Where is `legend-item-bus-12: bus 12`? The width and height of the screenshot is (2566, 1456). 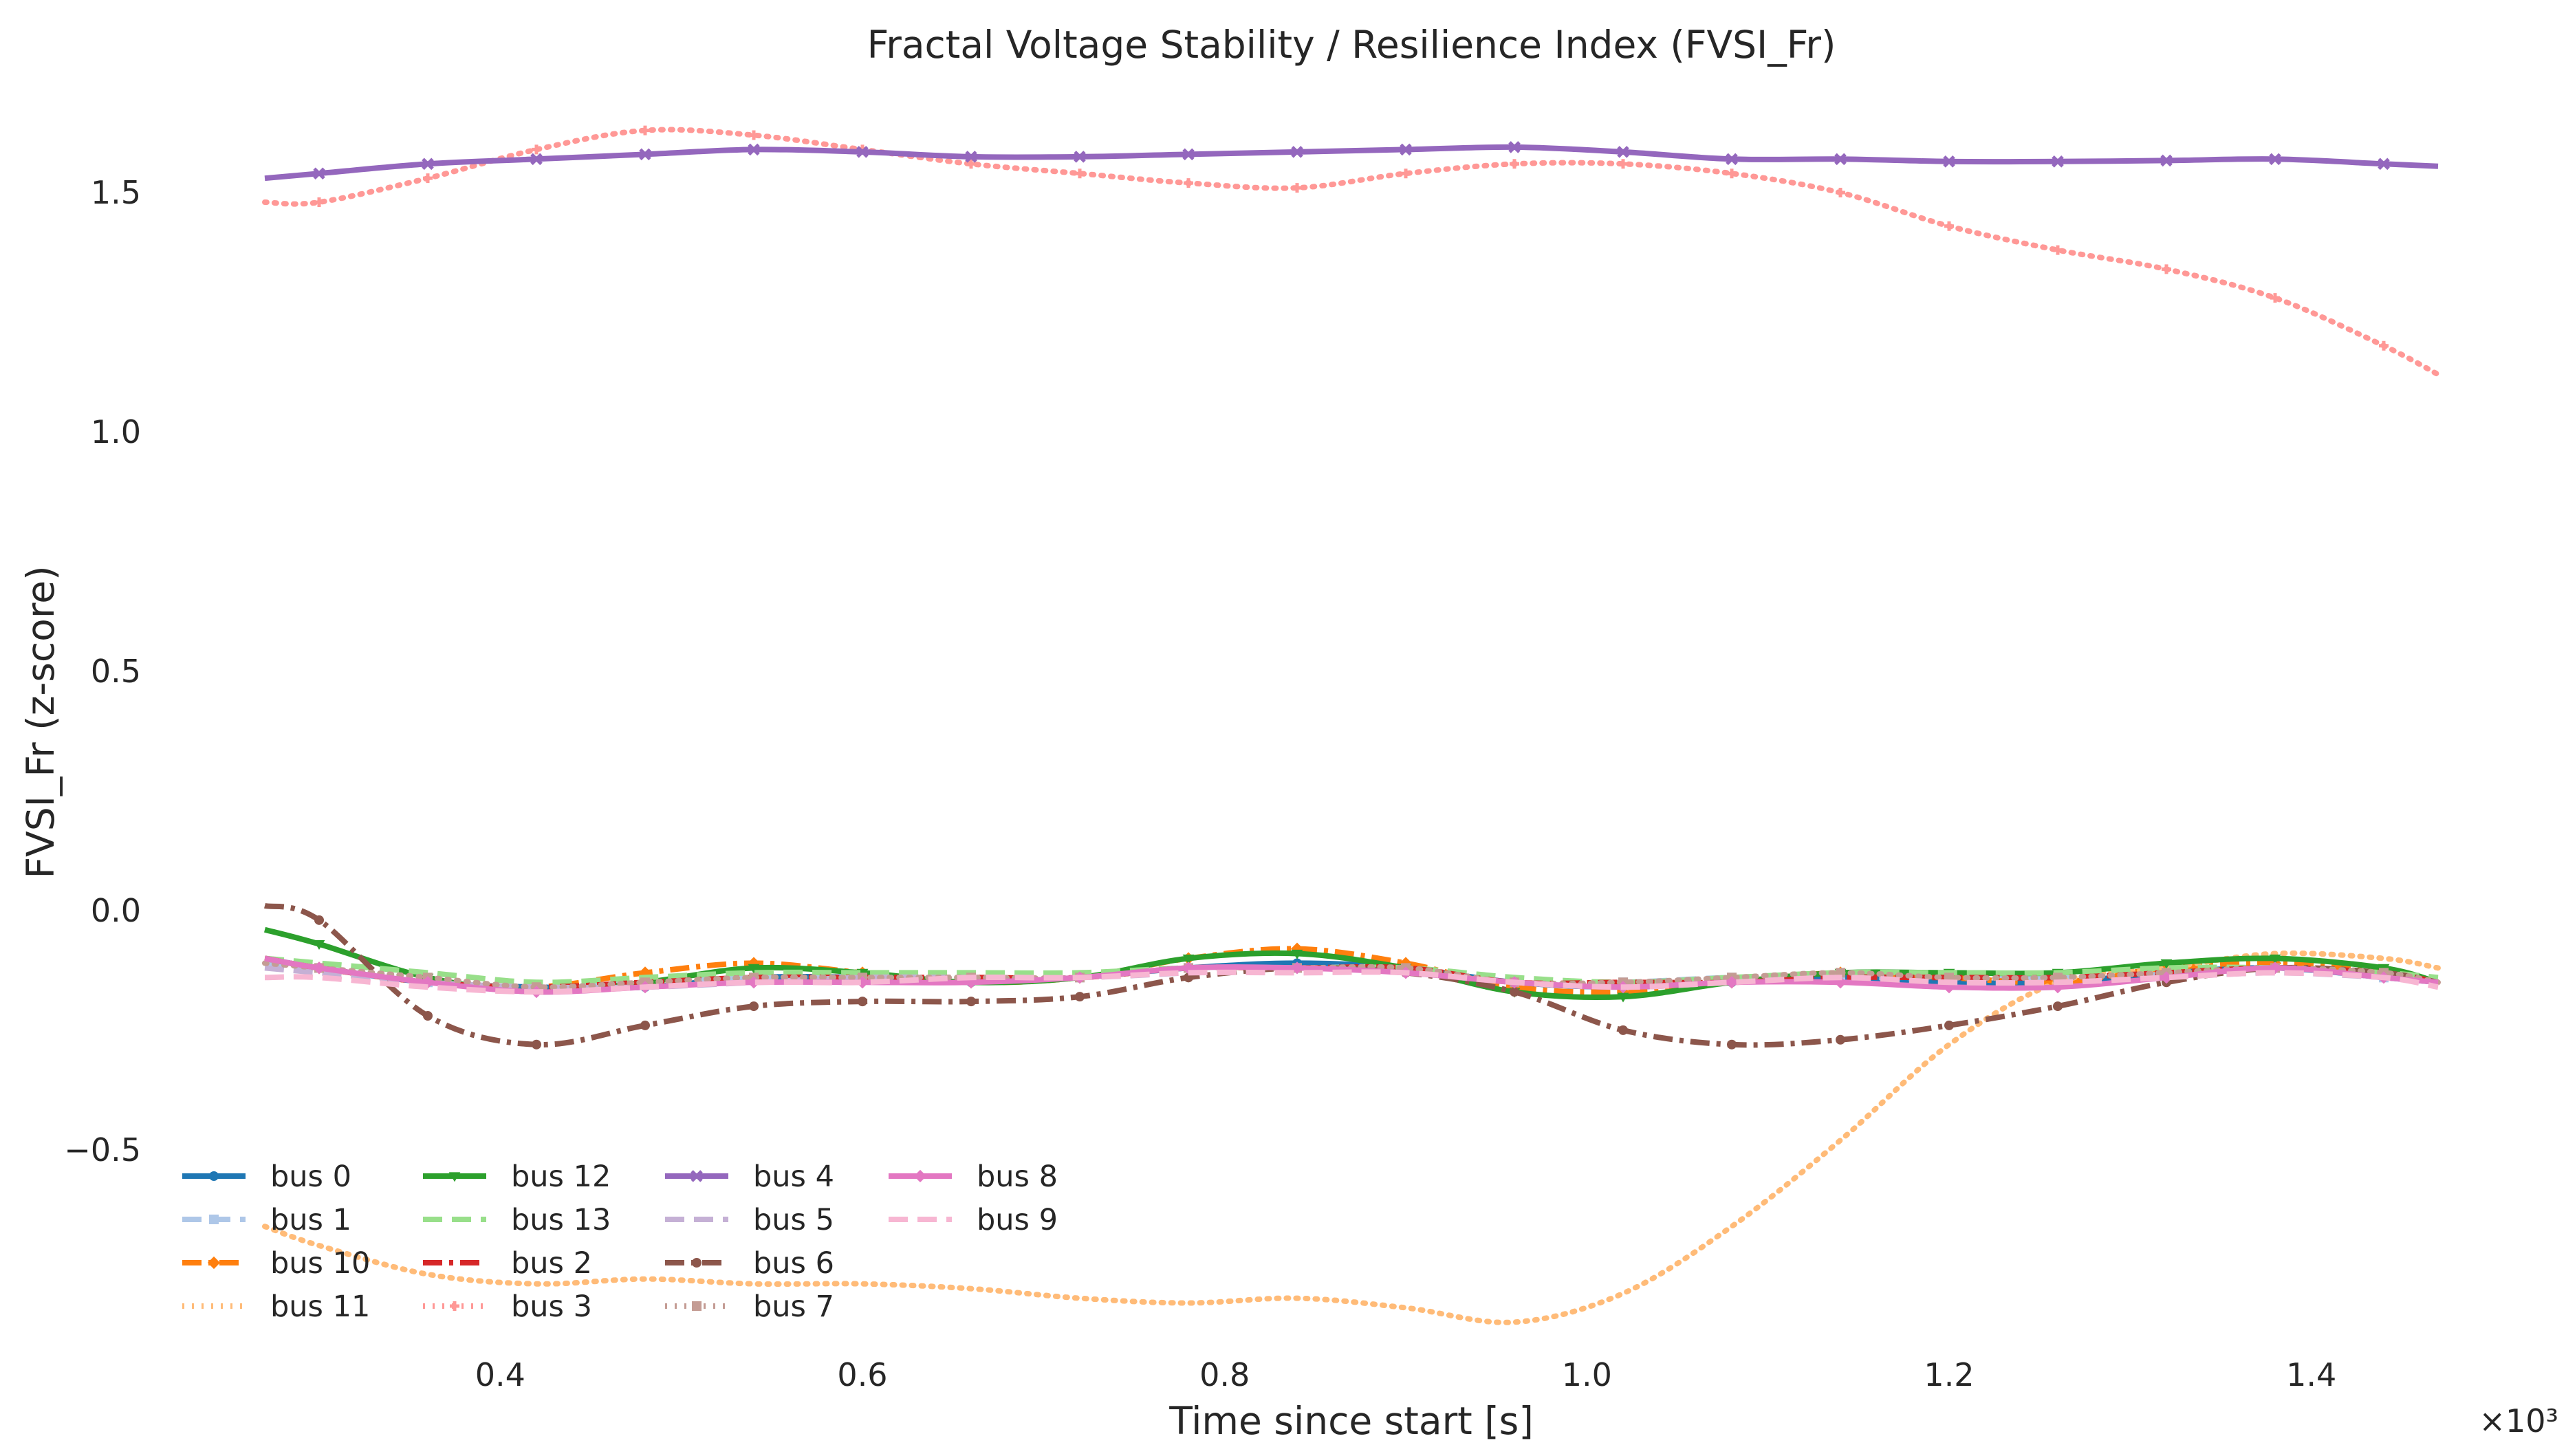 legend-item-bus-12: bus 12 is located at coordinates (517, 1177).